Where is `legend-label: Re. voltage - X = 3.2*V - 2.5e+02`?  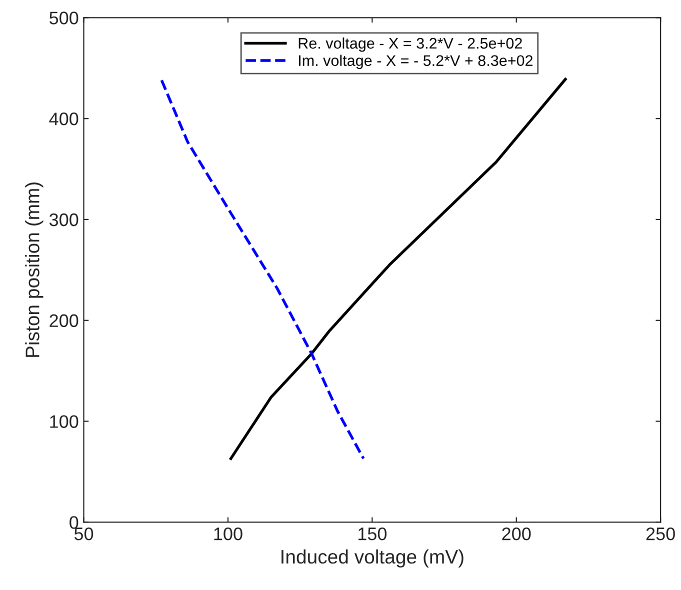
legend-label: Re. voltage - X = 3.2*V - 2.5e+02 is located at coordinates (410, 44).